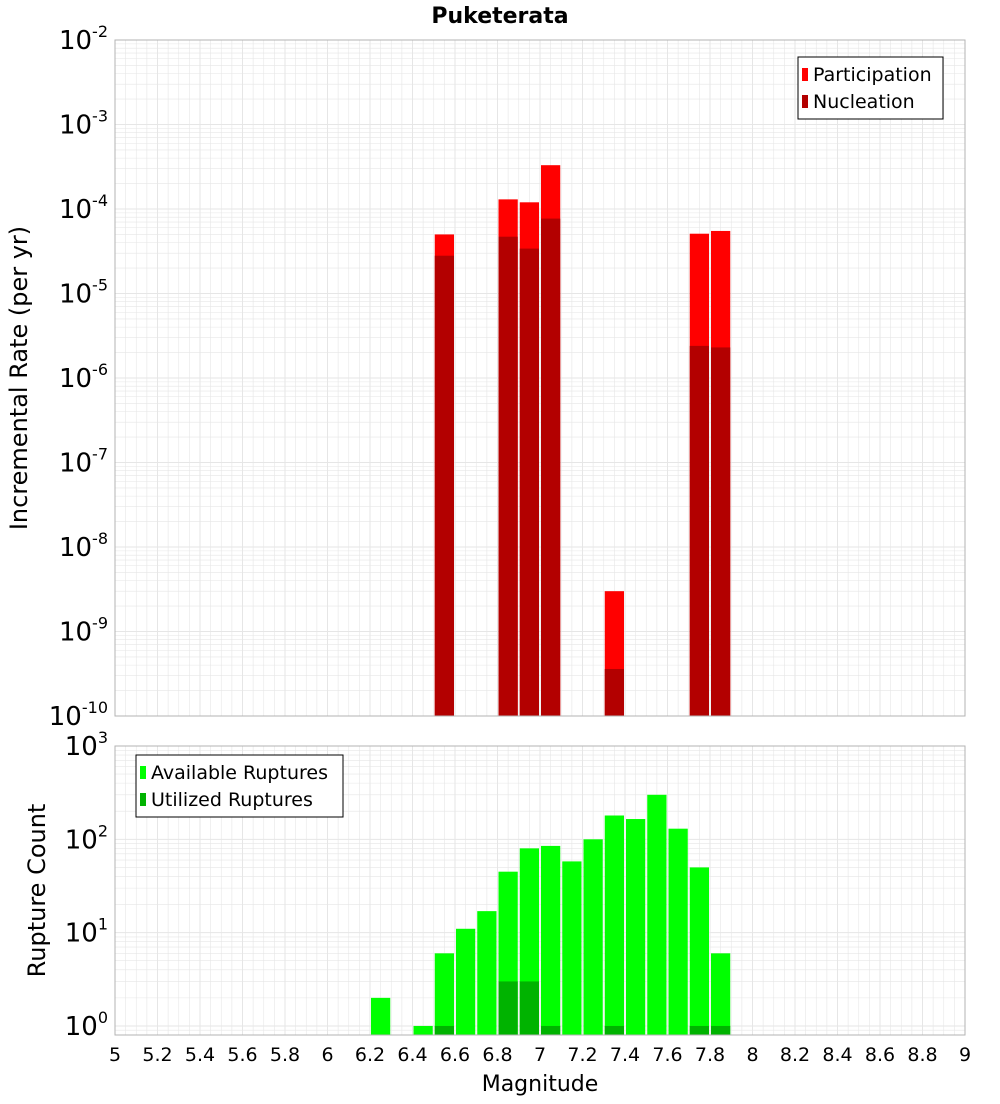 This screenshot has height=1104, width=1000. I want to click on top-y-tick-label: 10⁻², so click(83, 39).